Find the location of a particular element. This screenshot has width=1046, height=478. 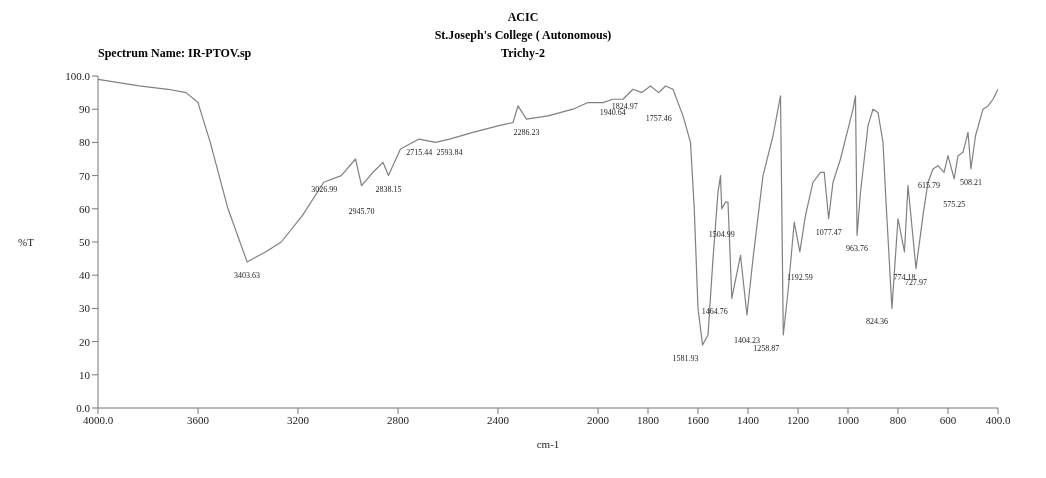

x-tick-label: 600 is located at coordinates (948, 419).